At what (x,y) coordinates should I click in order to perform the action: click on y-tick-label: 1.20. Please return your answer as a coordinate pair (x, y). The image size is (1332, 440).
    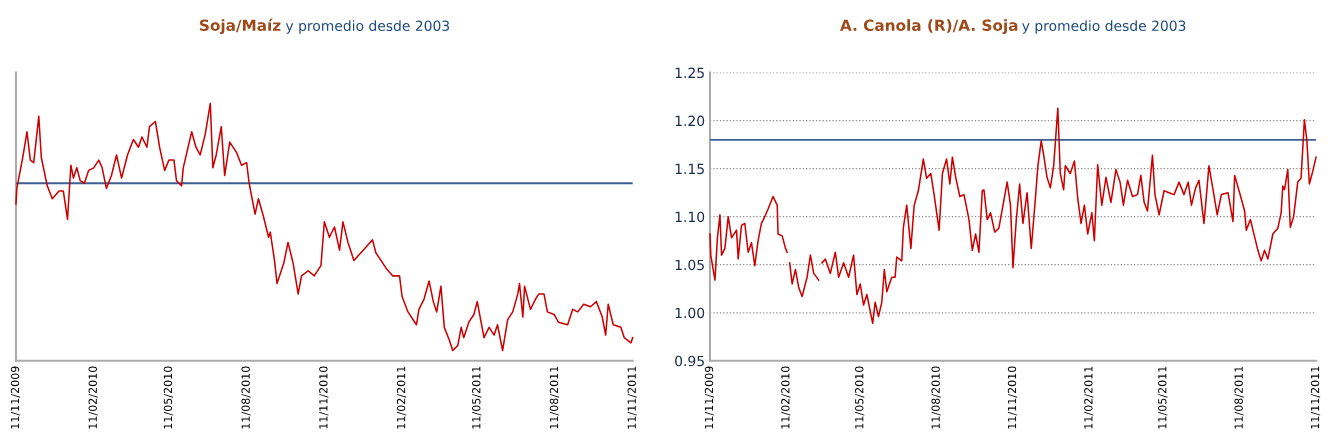
    Looking at the image, I should click on (690, 121).